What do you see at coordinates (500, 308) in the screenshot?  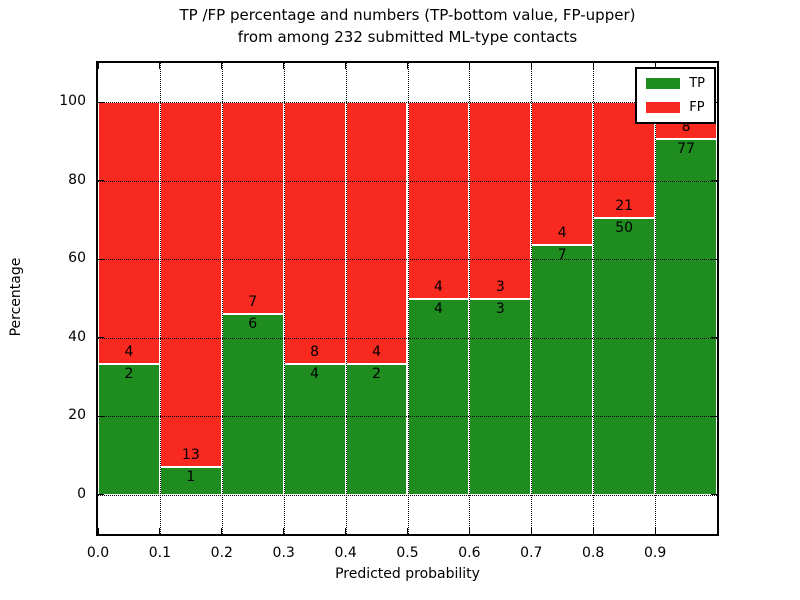 I see `tp-count-label: 3` at bounding box center [500, 308].